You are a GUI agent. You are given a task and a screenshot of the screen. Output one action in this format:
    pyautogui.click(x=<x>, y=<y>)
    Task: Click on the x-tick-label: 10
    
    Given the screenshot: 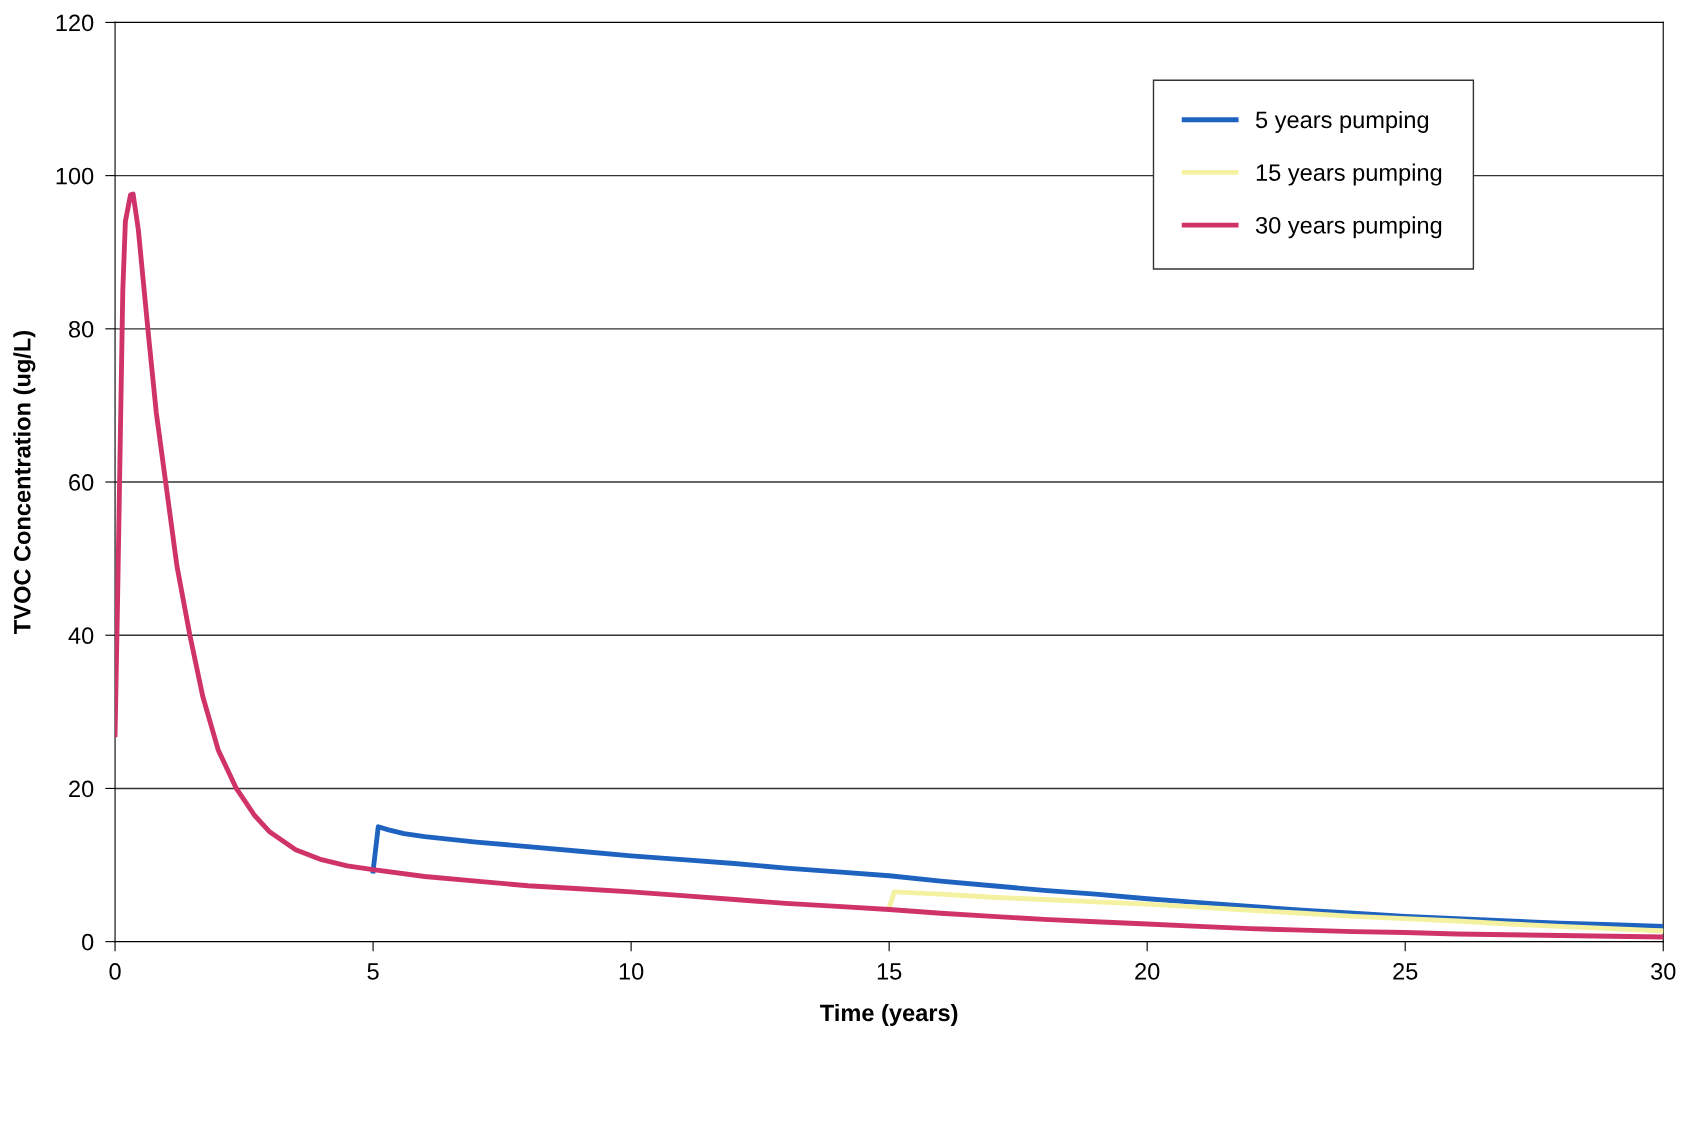 What is the action you would take?
    pyautogui.click(x=631, y=971)
    